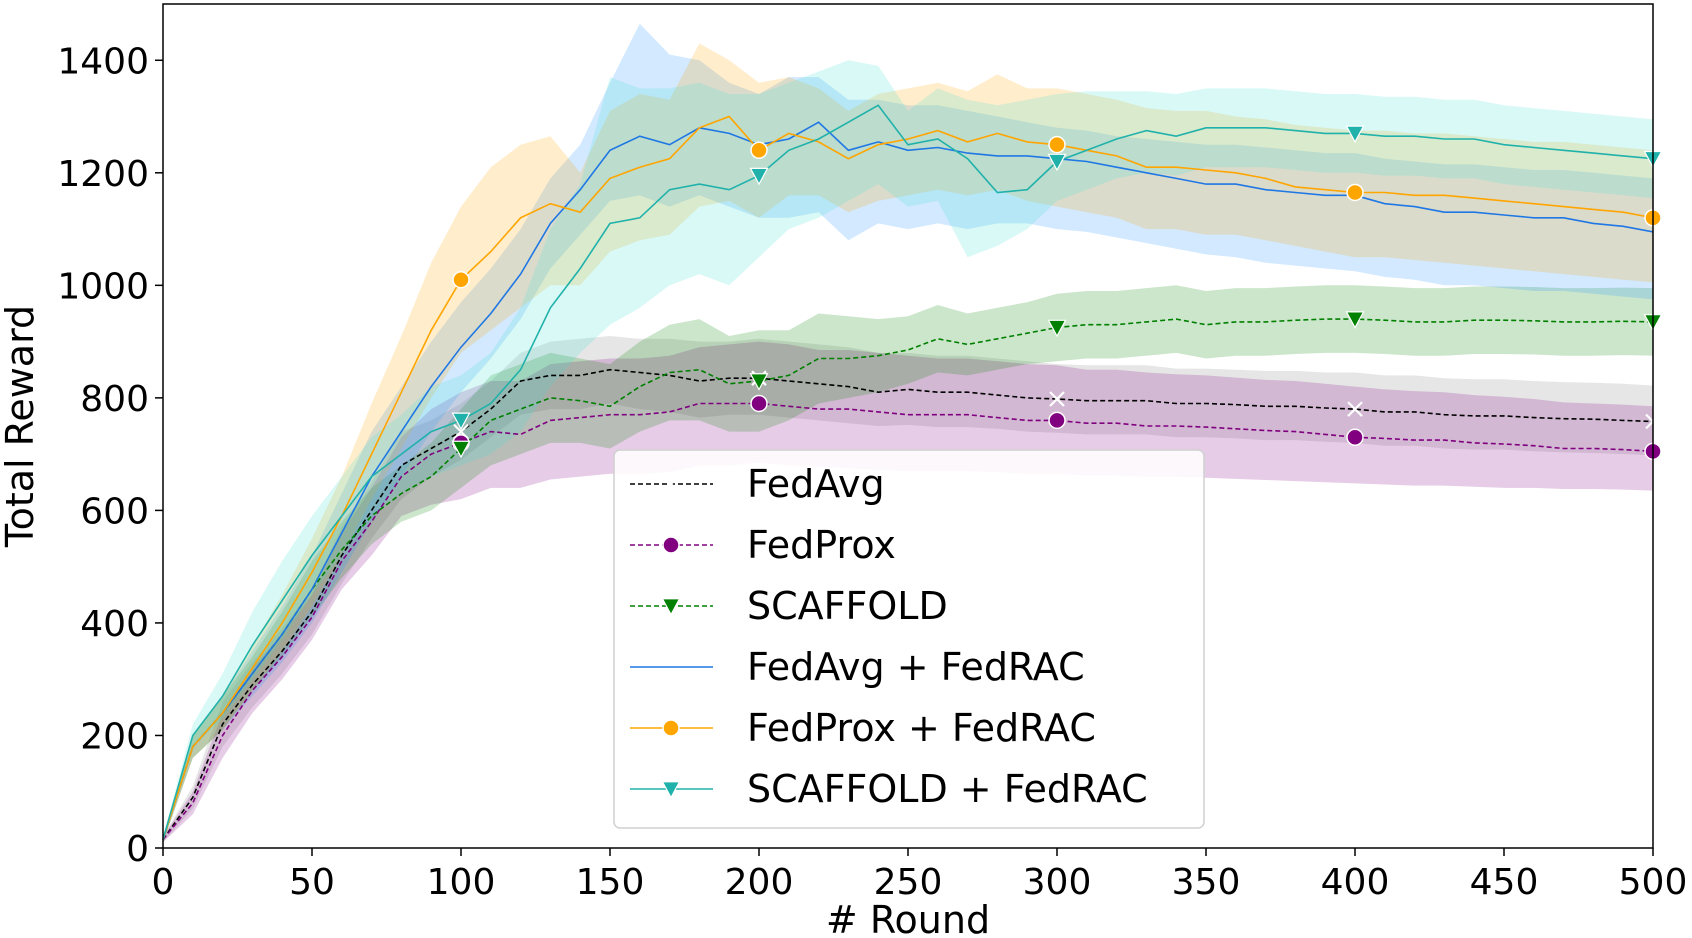 The image size is (1692, 938). What do you see at coordinates (671, 728) in the screenshot?
I see `legend-marker-fedprox-fedrac` at bounding box center [671, 728].